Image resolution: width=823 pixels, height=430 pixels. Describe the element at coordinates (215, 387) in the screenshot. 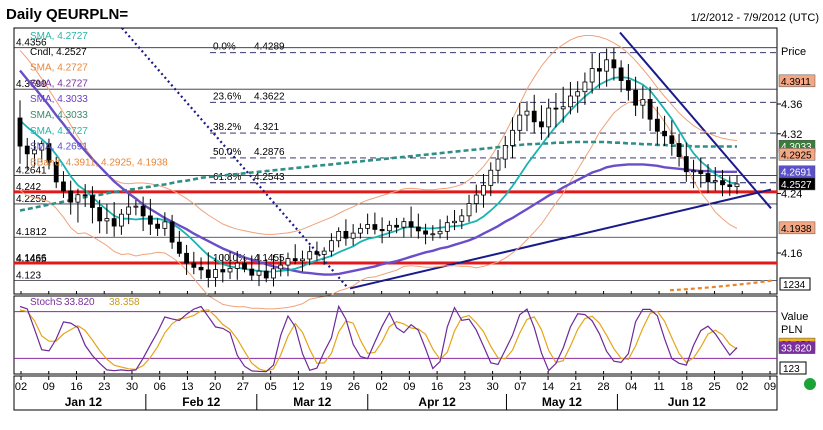

I see `time-tick-label: 20` at that location.